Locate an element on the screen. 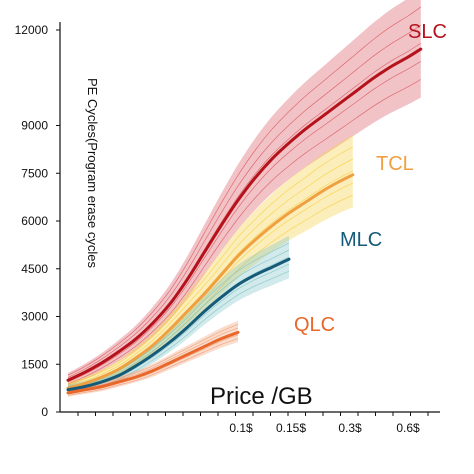 This screenshot has height=474, width=474. series-label-mlc: MLC is located at coordinates (361, 240).